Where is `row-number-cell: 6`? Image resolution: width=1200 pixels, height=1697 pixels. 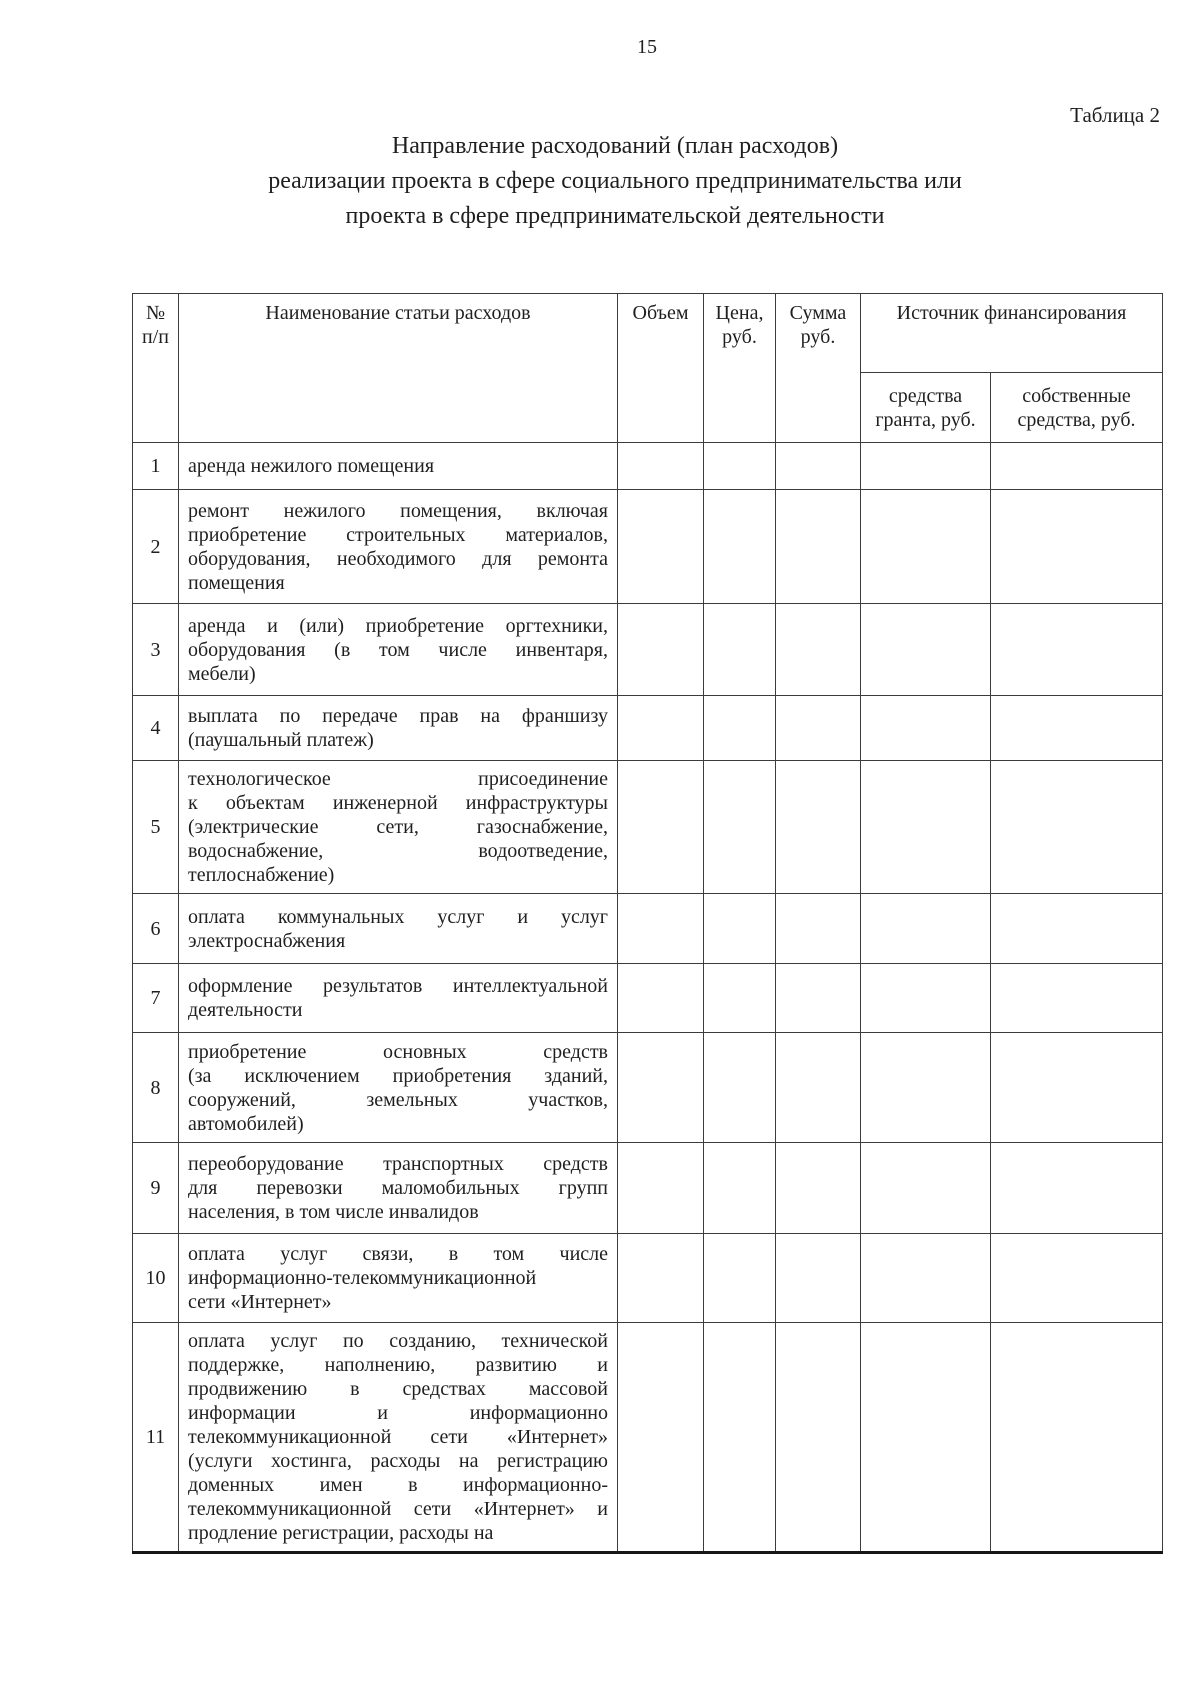
row-number-cell: 6 is located at coordinates (155, 928).